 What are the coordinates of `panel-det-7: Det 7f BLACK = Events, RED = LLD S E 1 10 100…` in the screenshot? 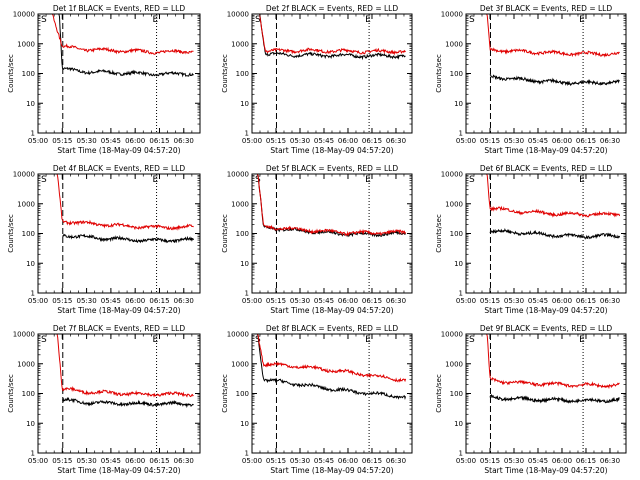 It's located at (104, 399).